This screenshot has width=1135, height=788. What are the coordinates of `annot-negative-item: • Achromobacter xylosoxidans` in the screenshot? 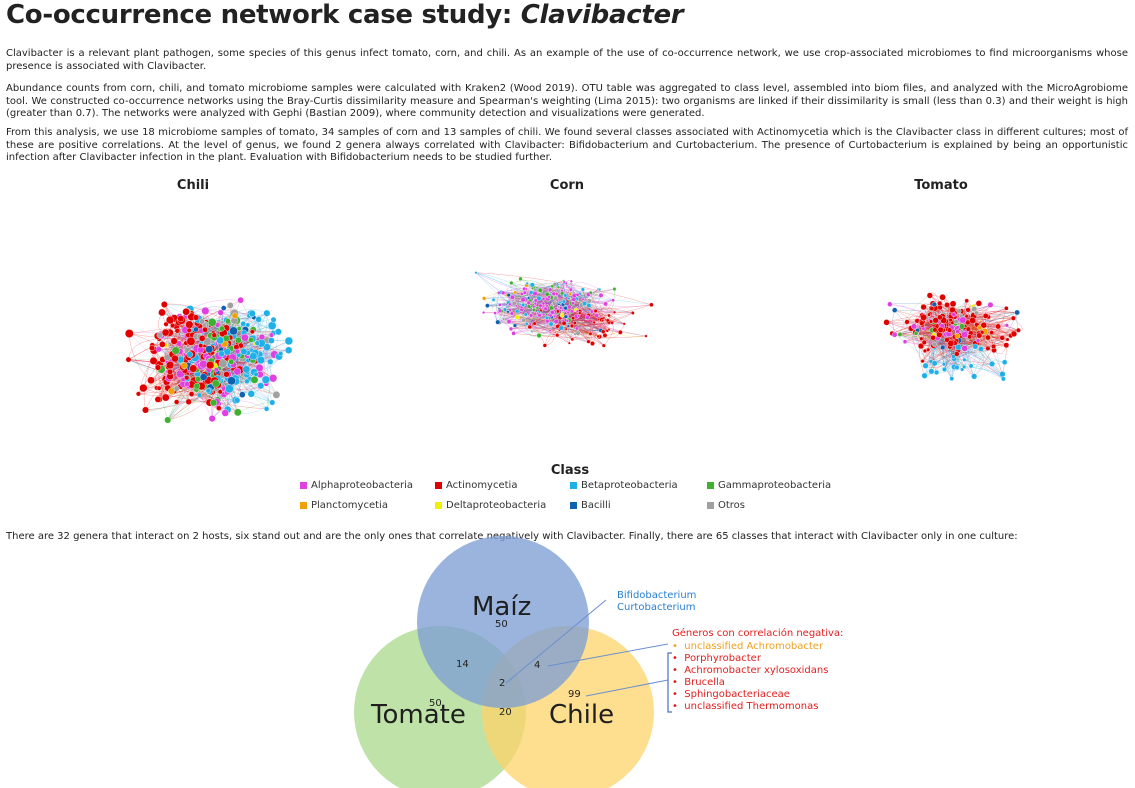 It's located at (750, 670).